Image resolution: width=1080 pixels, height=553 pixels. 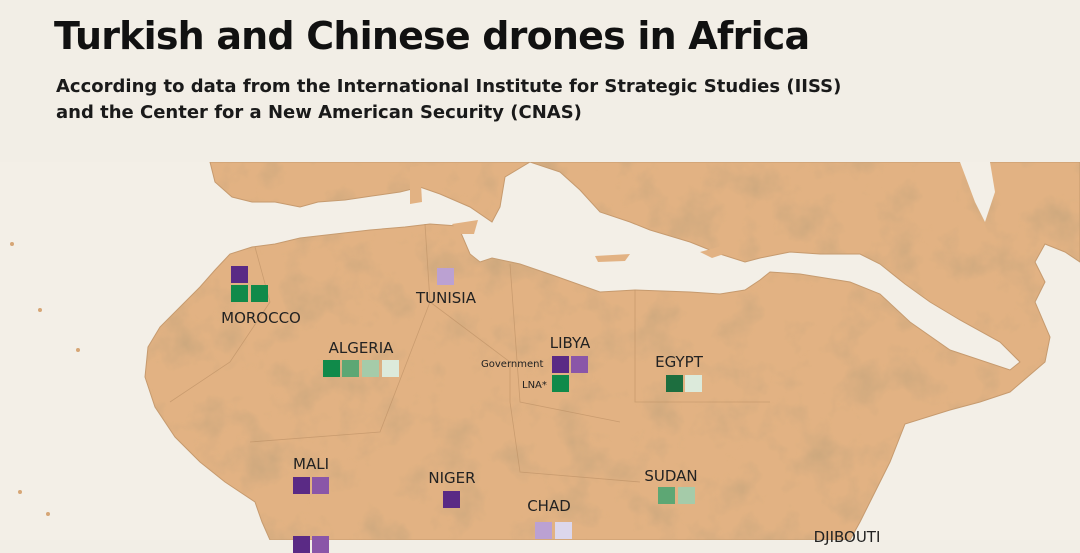 I want to click on libya-lna-label: LNA*, so click(x=534, y=385).